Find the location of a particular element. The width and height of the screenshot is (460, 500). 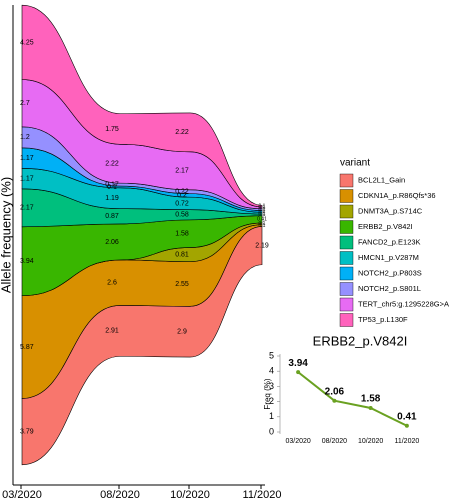

value-label: 0.72 is located at coordinates (182, 203).